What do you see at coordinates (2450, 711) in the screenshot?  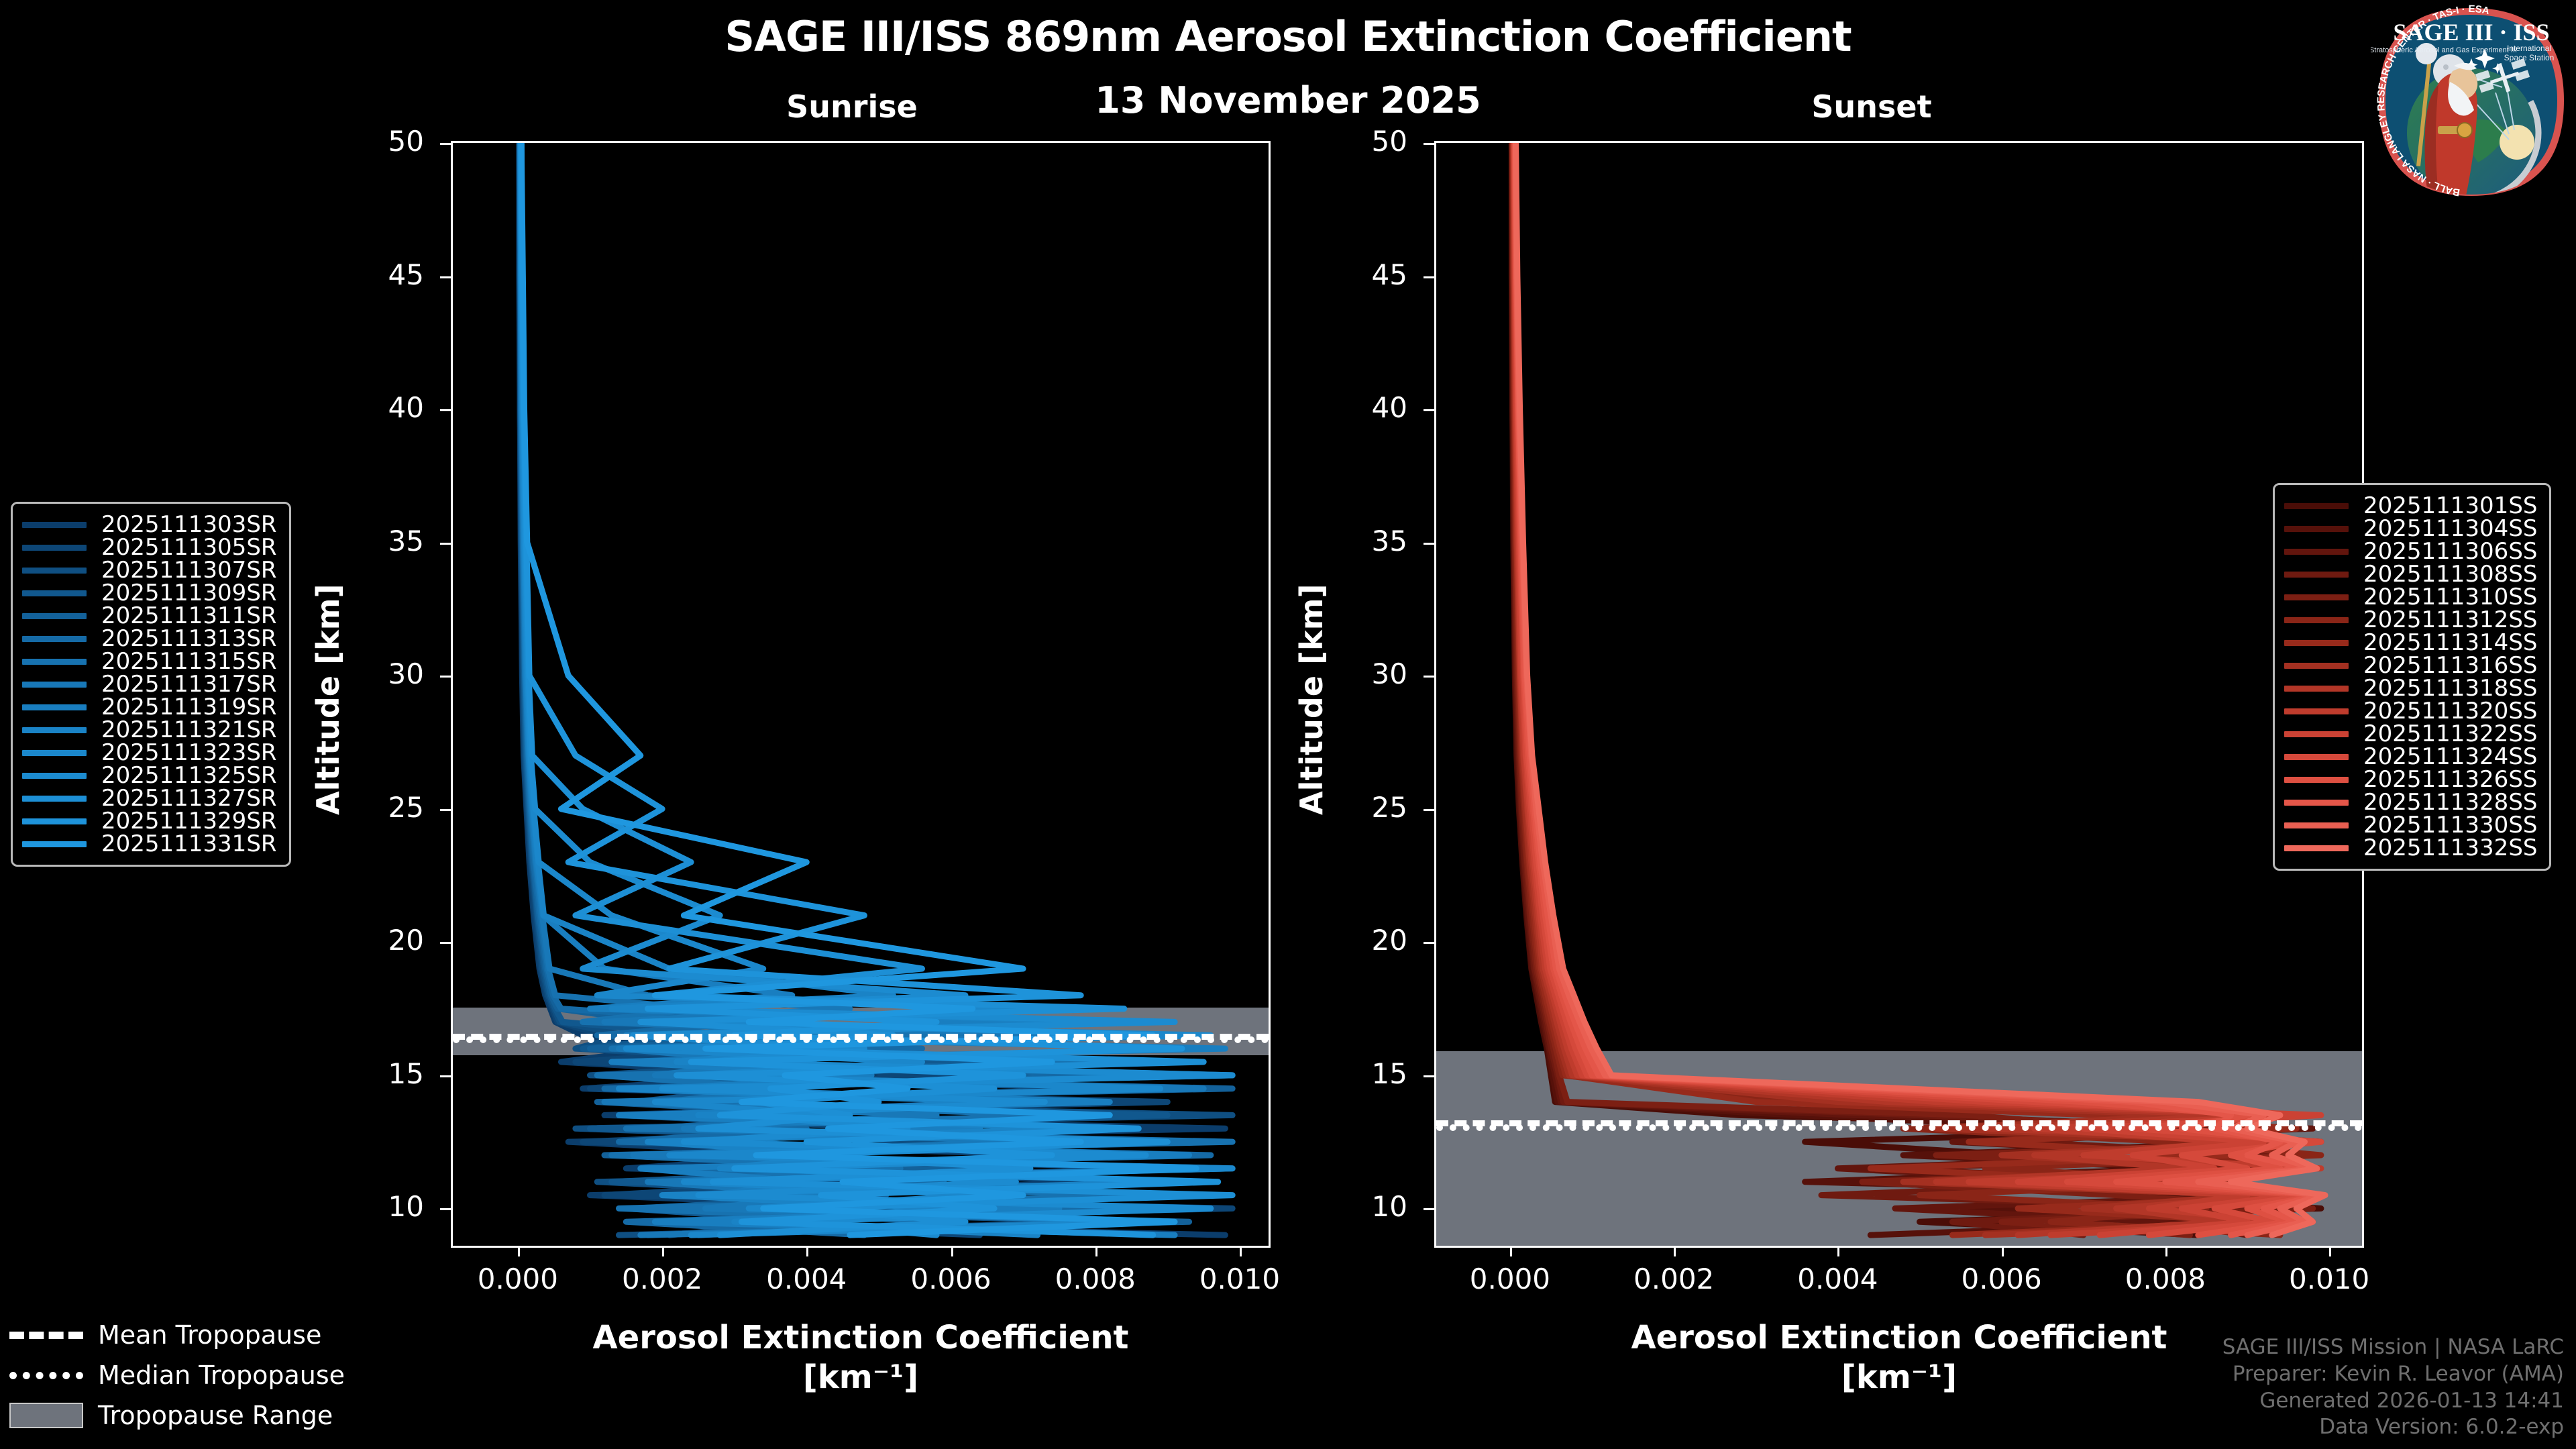 I see `legend-item-label: 2025111320SS` at bounding box center [2450, 711].